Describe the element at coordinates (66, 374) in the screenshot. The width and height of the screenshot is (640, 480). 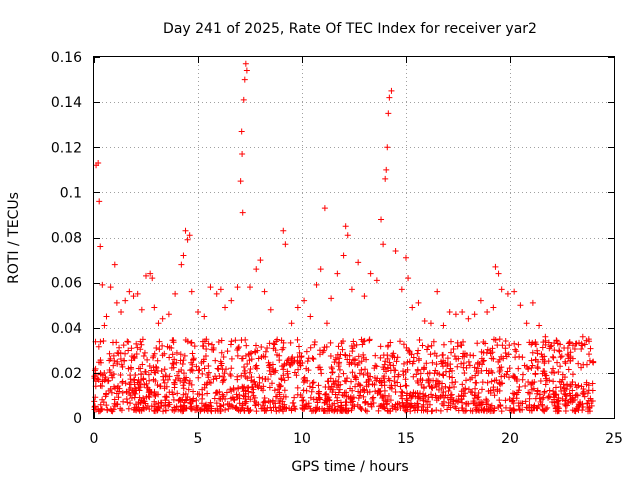
I see `y-tick-label: 0.02` at that location.